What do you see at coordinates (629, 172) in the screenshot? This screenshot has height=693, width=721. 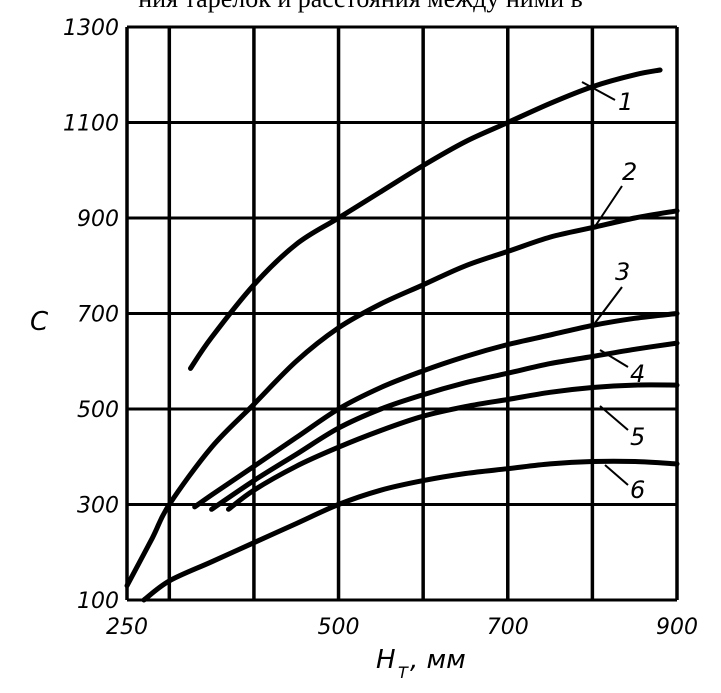 I see `series-label-2: 2` at bounding box center [629, 172].